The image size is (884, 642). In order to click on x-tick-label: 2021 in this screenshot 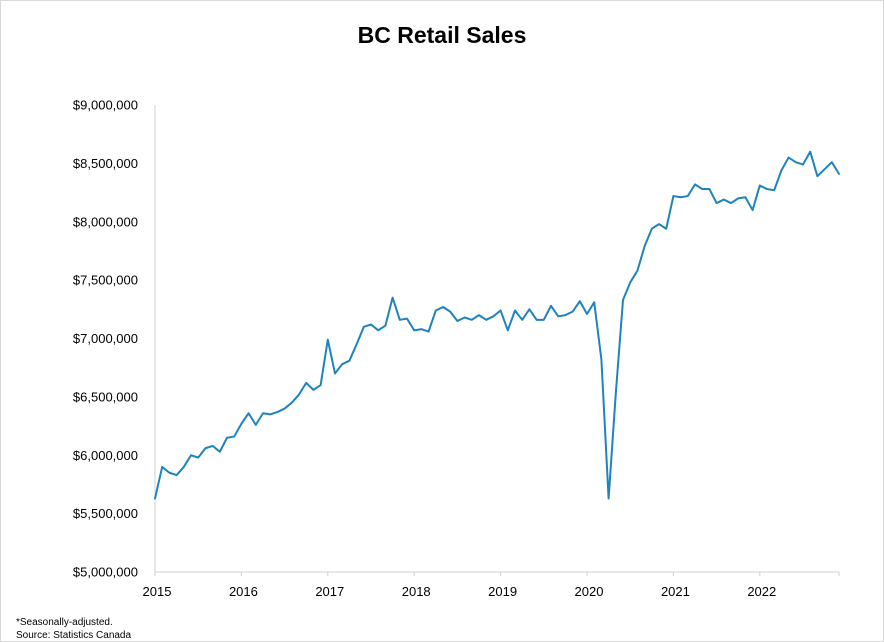, I will do `click(675, 591)`.